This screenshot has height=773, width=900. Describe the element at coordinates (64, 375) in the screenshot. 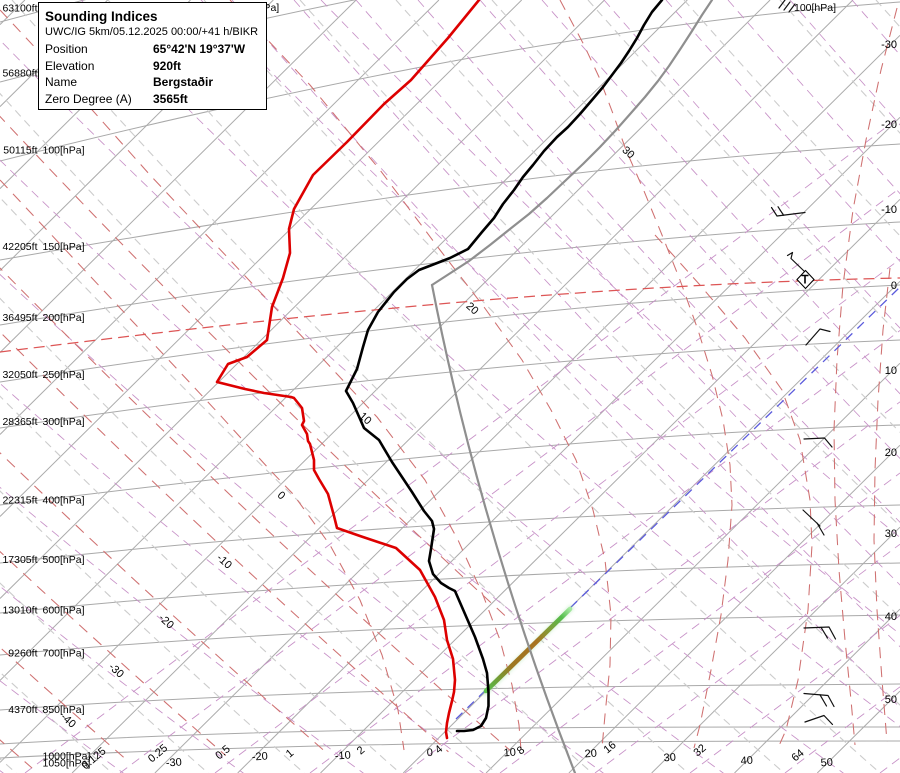

I see `svg-text: 250[hPa]` at that location.